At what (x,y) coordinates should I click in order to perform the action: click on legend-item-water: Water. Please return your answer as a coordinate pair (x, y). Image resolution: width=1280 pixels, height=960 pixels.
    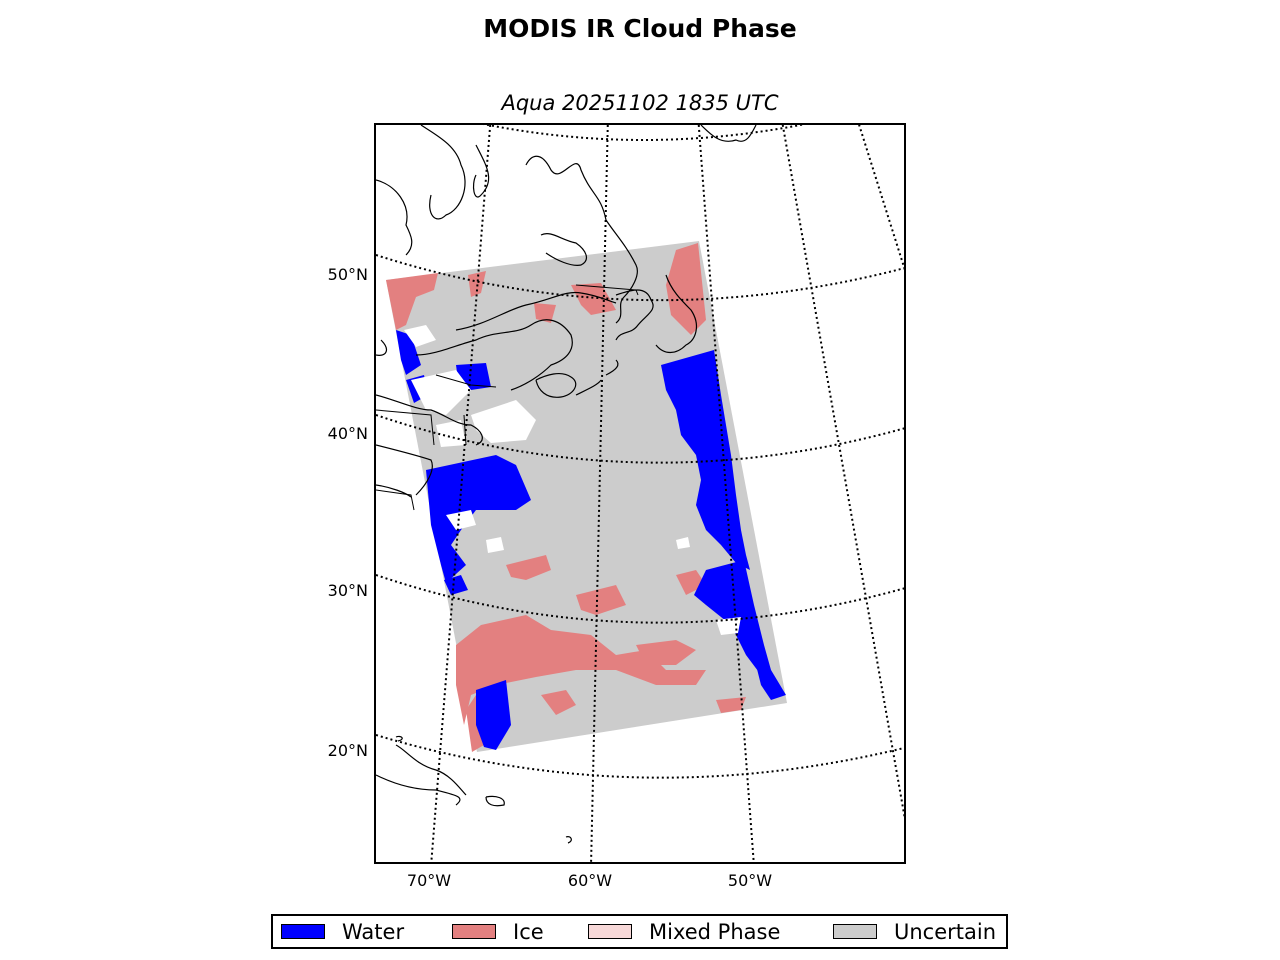
    Looking at the image, I should click on (342, 931).